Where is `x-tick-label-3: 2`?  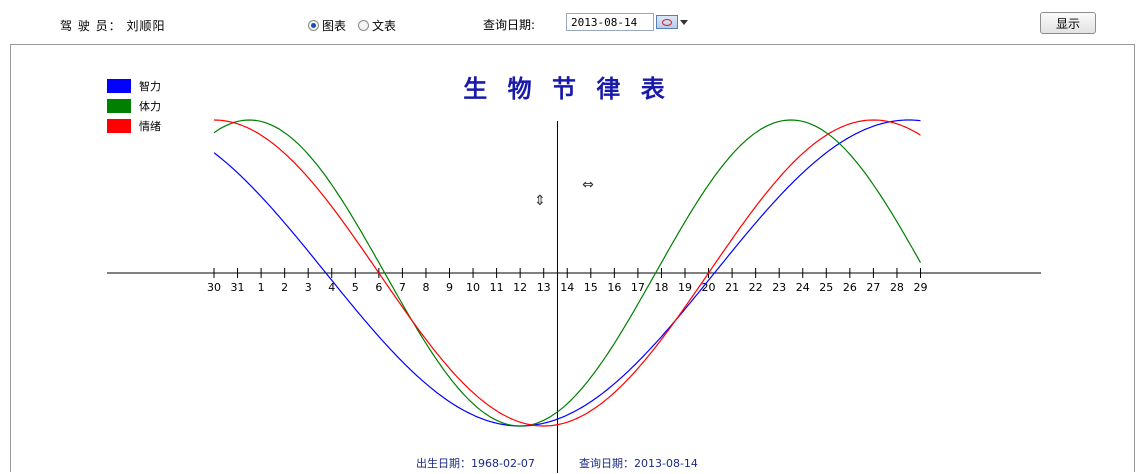
x-tick-label-3: 2 is located at coordinates (284, 287).